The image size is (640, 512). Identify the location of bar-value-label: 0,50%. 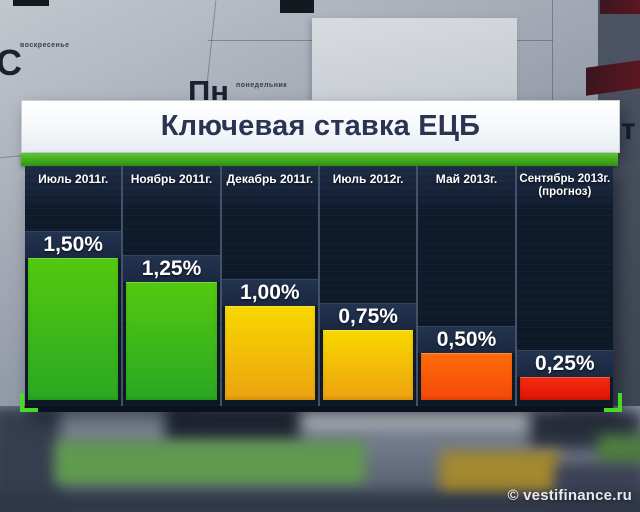
(466, 339).